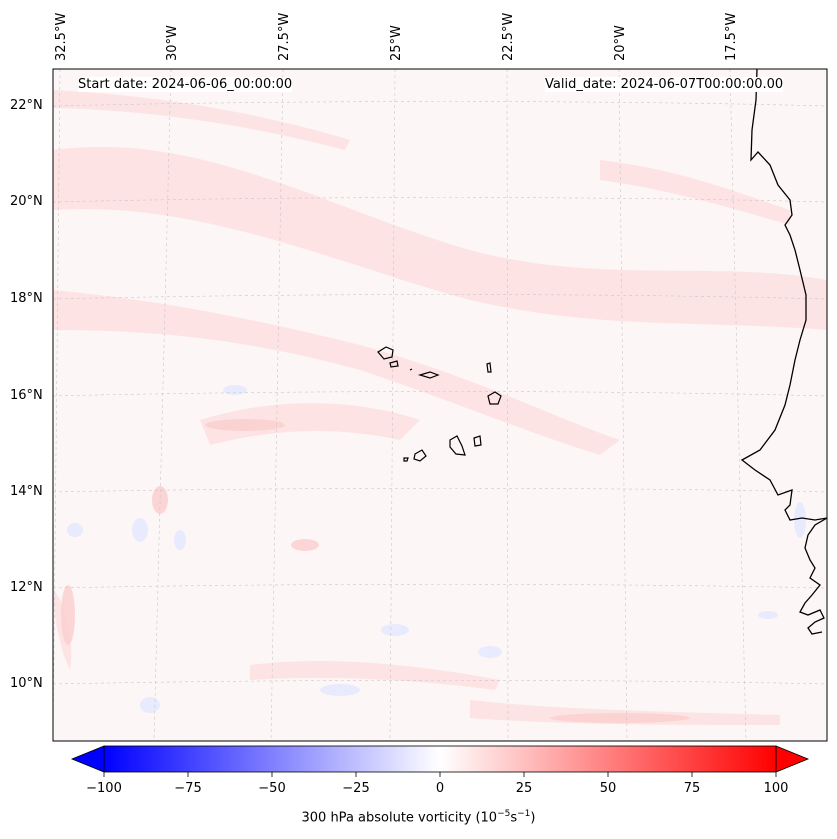 Image resolution: width=837 pixels, height=839 pixels. I want to click on lat-label-10n: 10°N, so click(26, 683).